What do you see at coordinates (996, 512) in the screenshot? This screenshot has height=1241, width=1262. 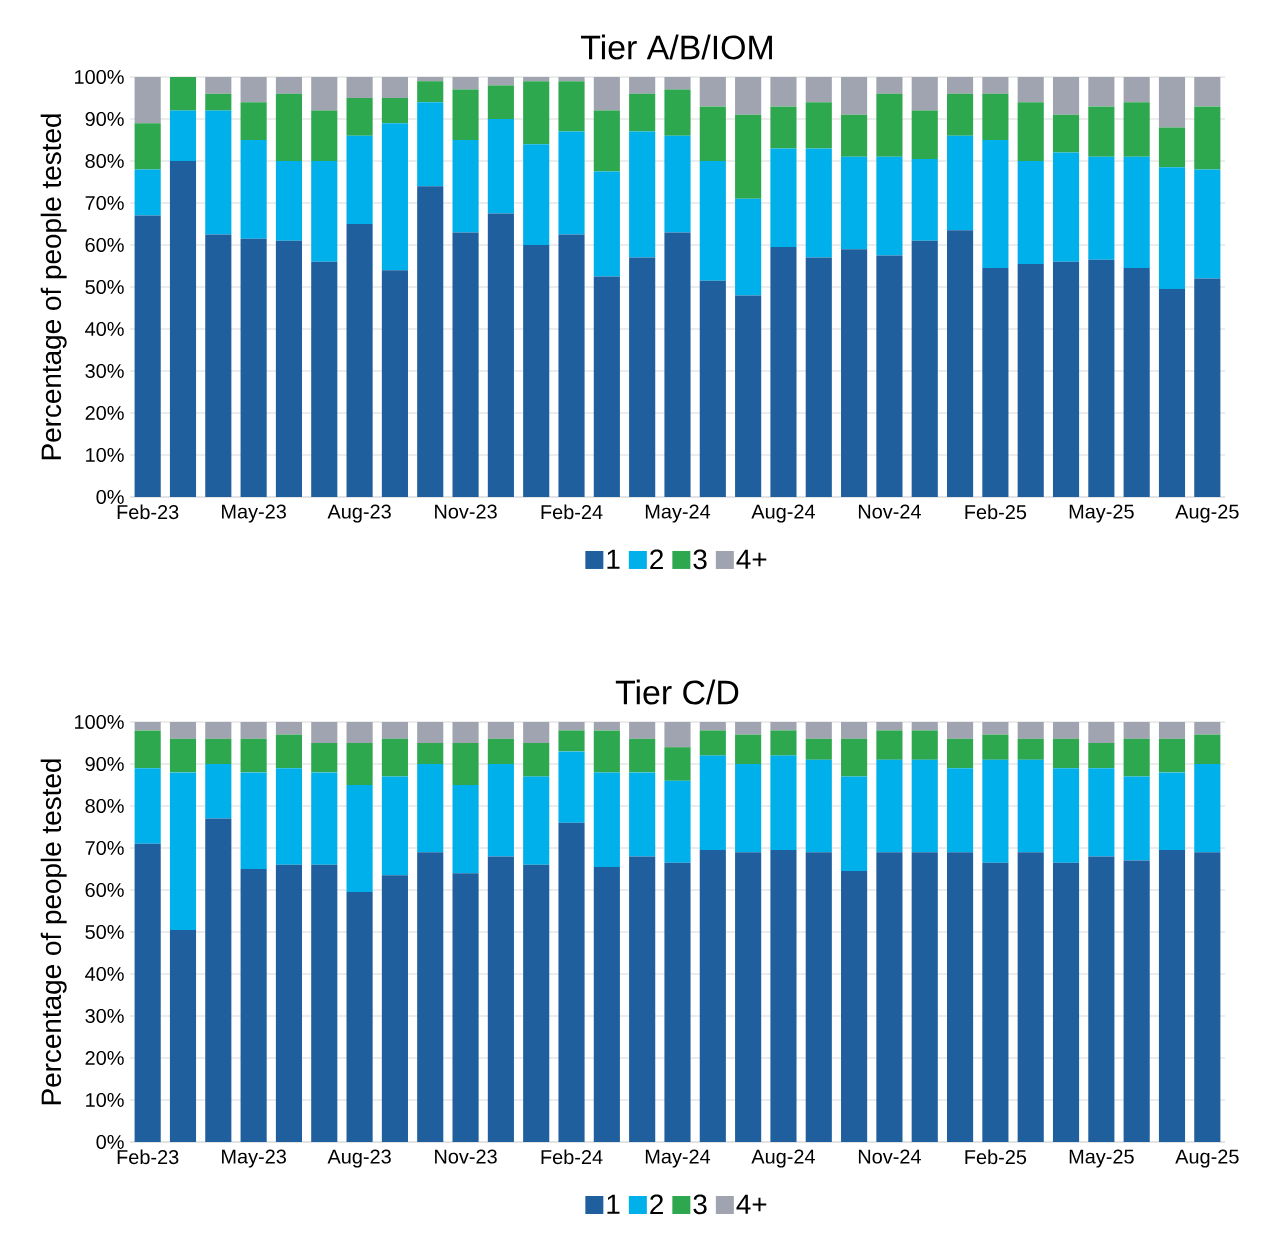 I see `x-tick-label: Feb-25` at bounding box center [996, 512].